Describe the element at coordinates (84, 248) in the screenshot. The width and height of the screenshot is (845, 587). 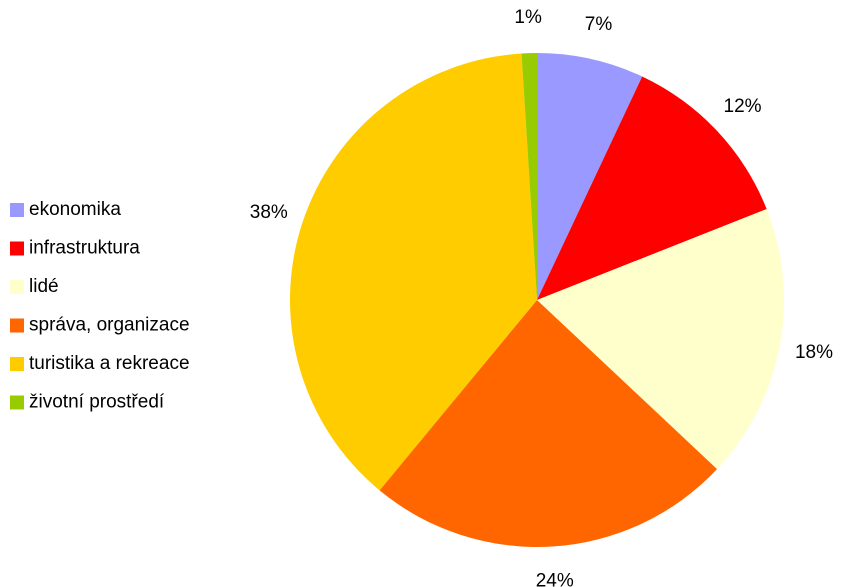
I see `legend-label: infrastruktura` at that location.